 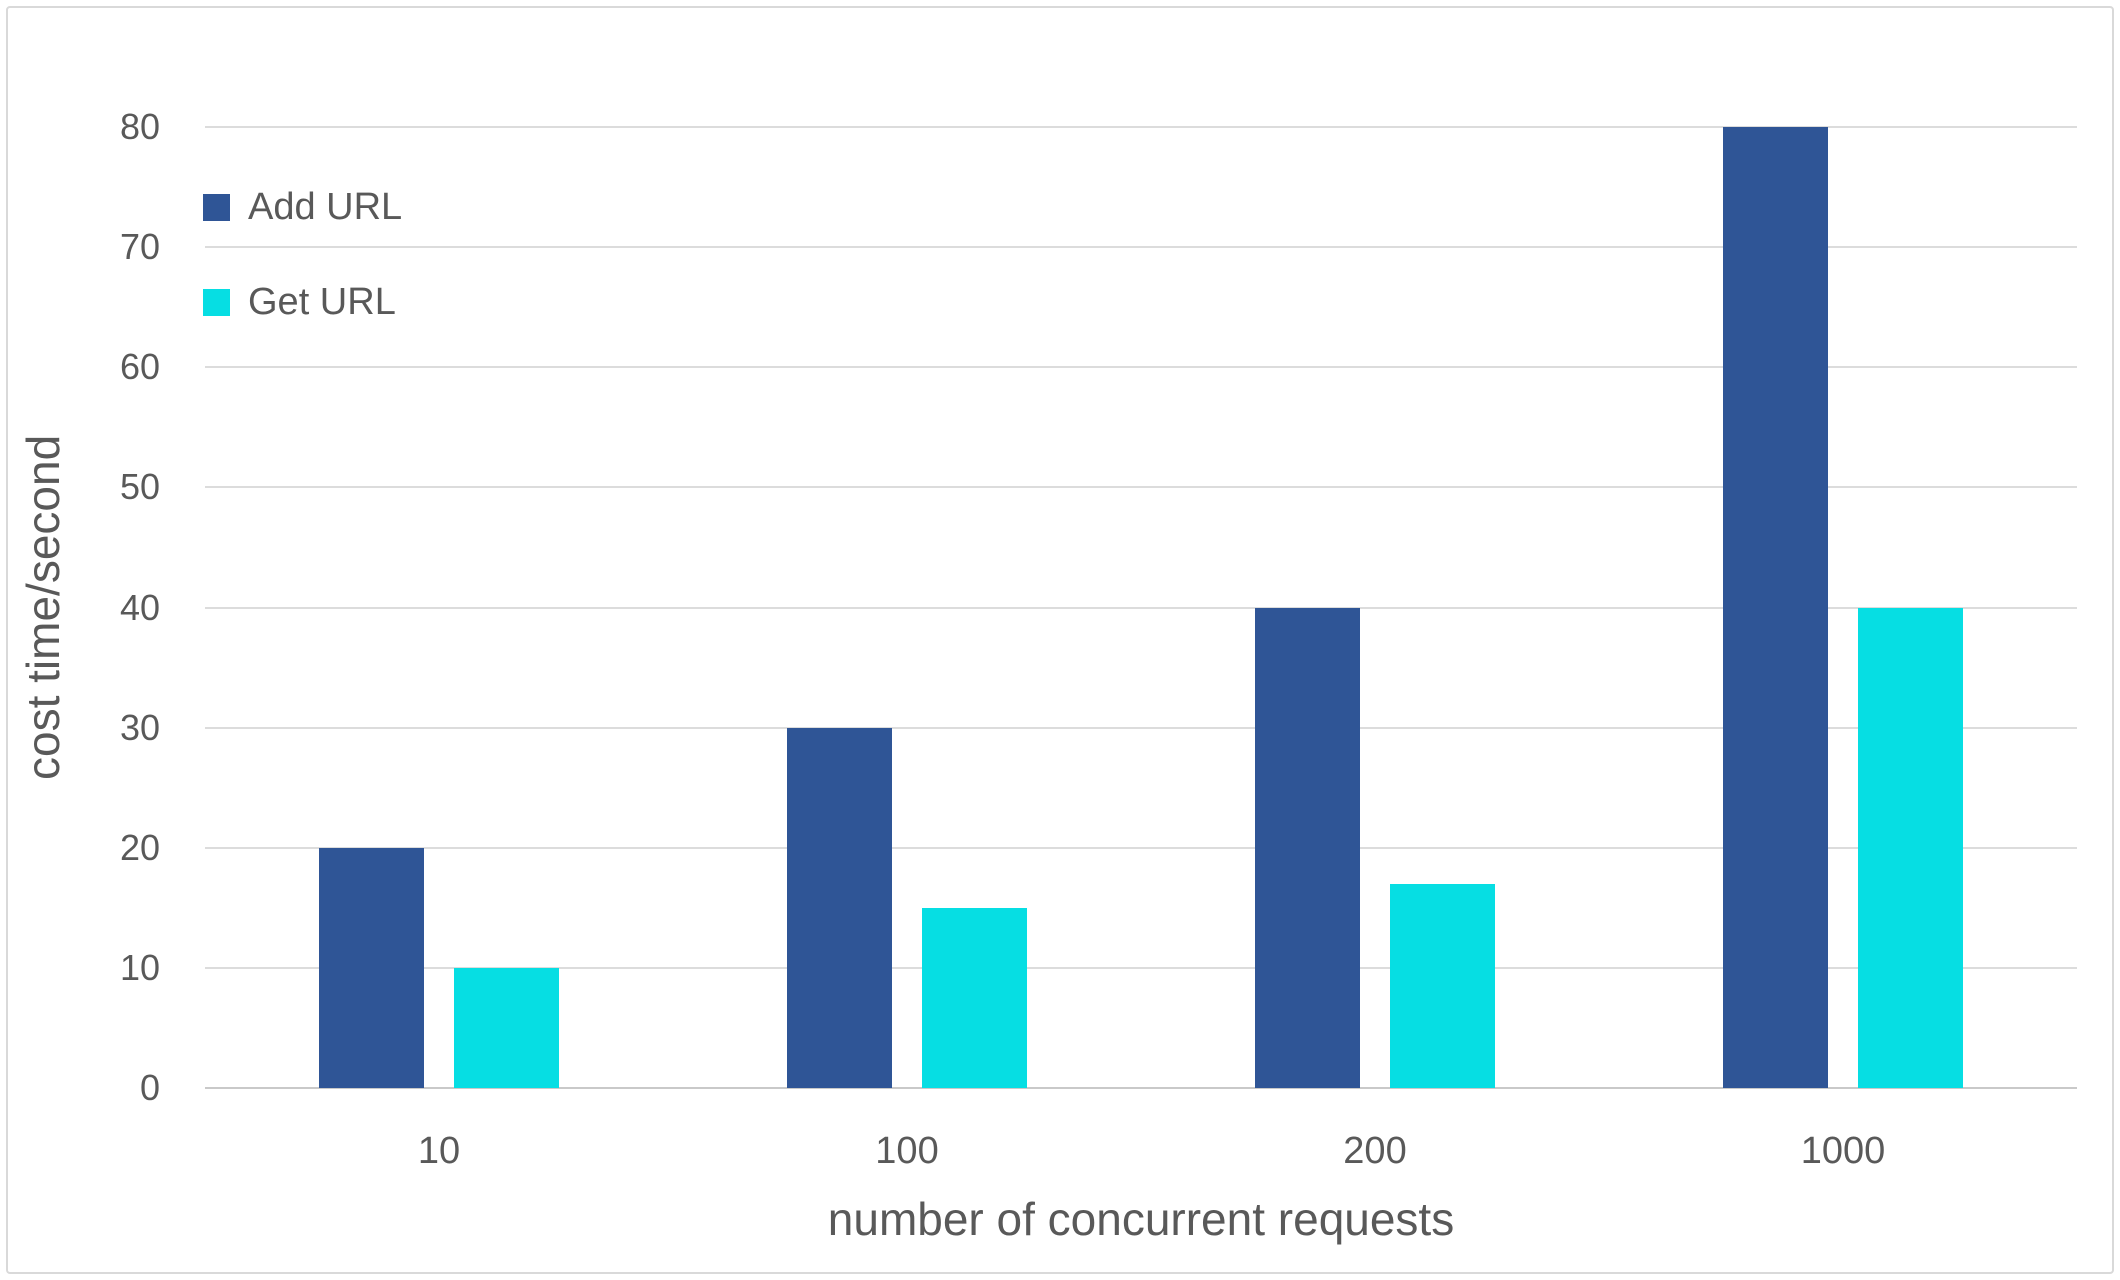 What do you see at coordinates (1141, 1219) in the screenshot?
I see `x-axis-title: number of concurrent requests` at bounding box center [1141, 1219].